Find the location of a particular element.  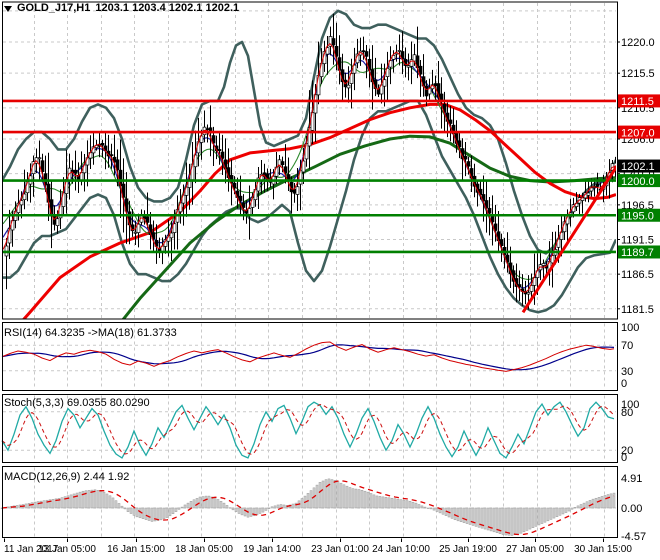

stoch-d-line is located at coordinates (308, 429).